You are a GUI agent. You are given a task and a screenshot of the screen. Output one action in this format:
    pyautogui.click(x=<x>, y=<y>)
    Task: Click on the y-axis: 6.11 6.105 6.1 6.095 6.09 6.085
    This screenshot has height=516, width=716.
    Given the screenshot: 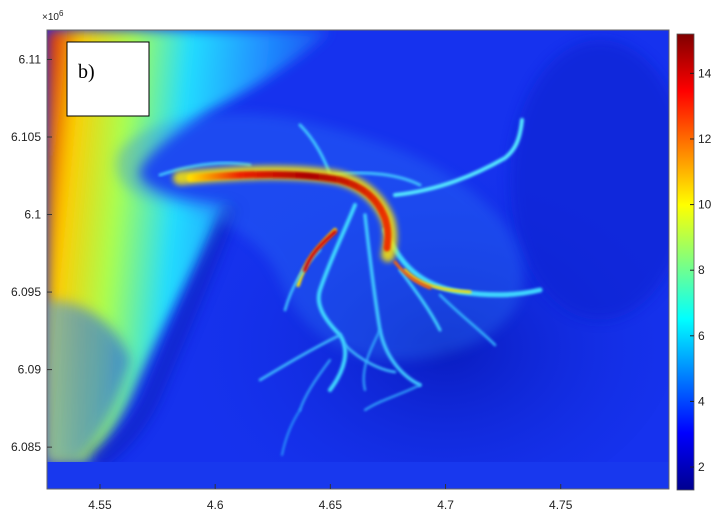 What is the action you would take?
    pyautogui.click(x=31, y=253)
    